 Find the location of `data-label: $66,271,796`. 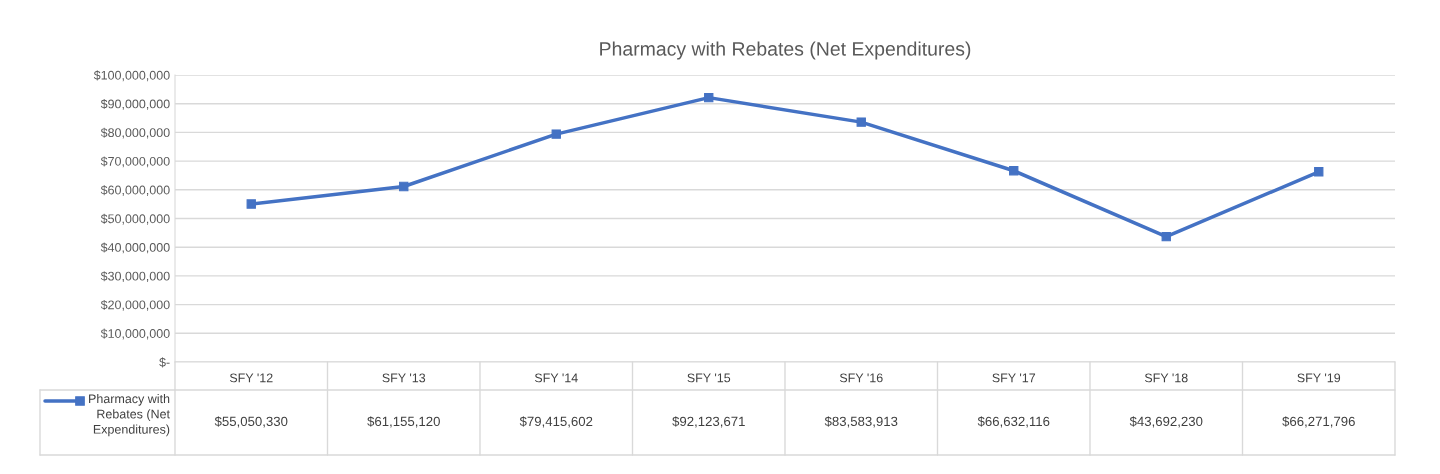

data-label: $66,271,796 is located at coordinates (1318, 422).